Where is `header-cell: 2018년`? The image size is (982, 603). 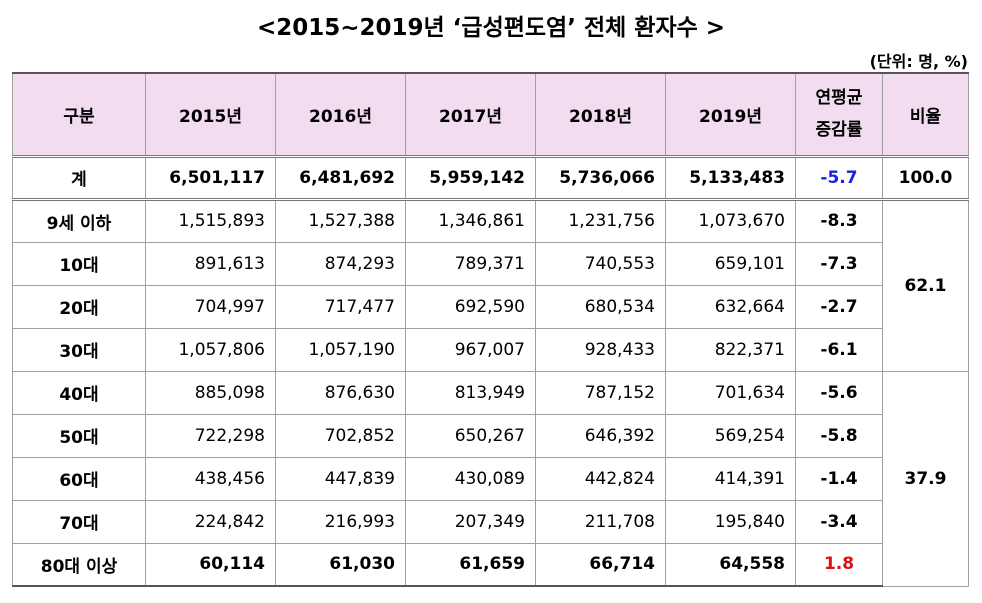 header-cell: 2018년 is located at coordinates (600, 115).